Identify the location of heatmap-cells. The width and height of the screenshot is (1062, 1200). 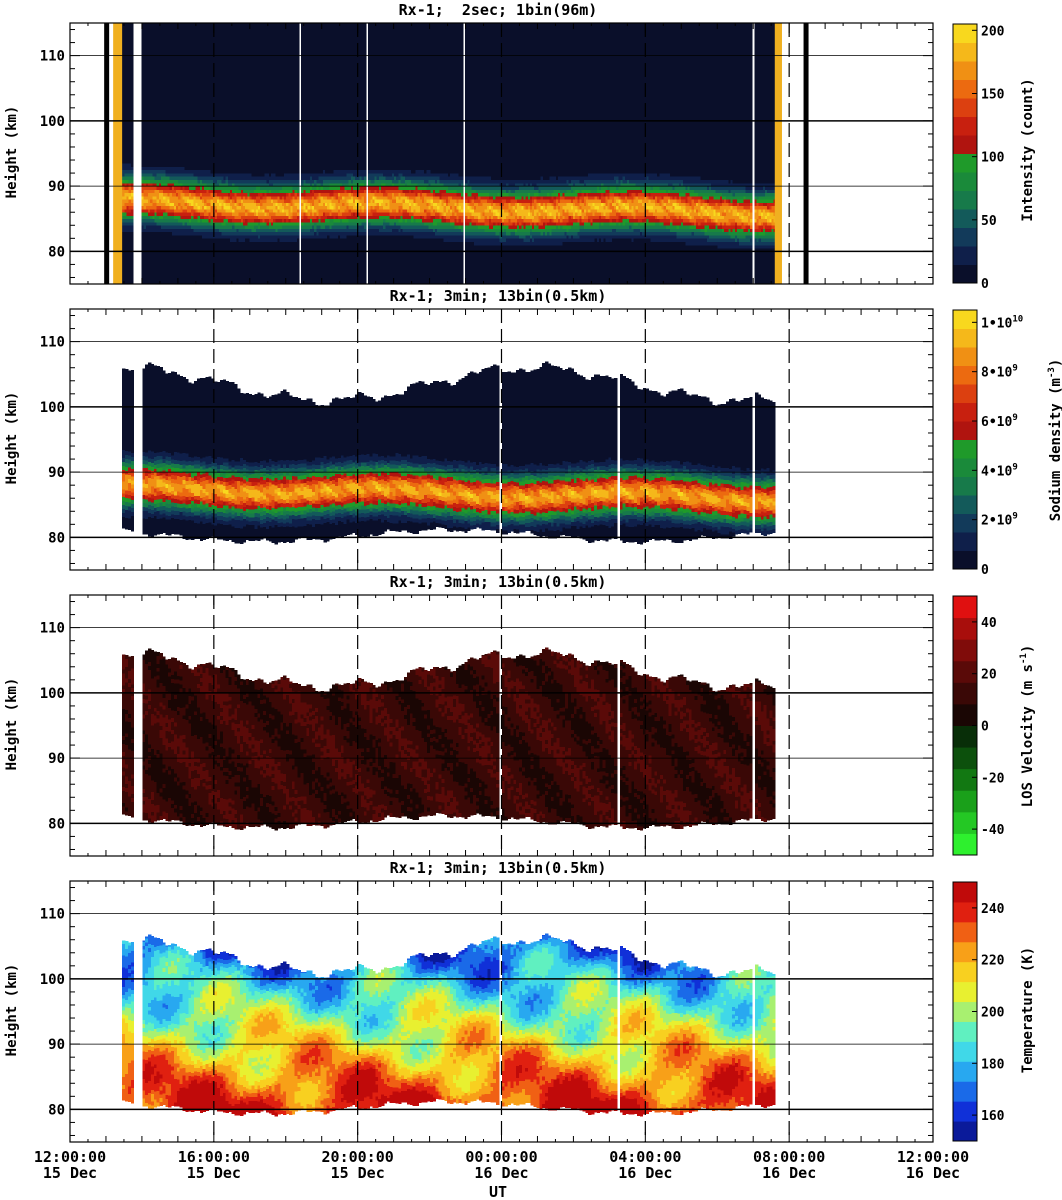
(449, 153).